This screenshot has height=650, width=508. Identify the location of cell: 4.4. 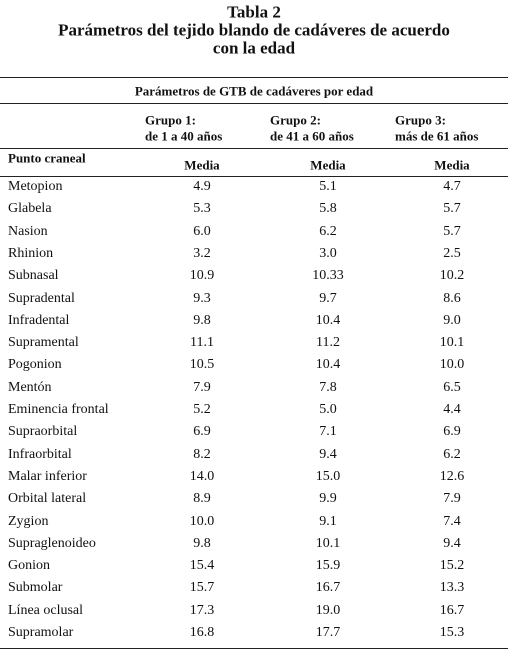
(452, 409).